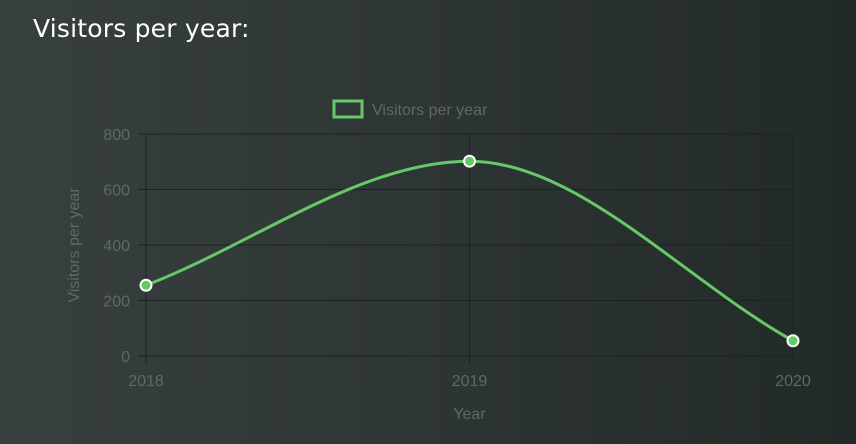 The image size is (856, 444). What do you see at coordinates (116, 135) in the screenshot?
I see `y-tick-label: 800` at bounding box center [116, 135].